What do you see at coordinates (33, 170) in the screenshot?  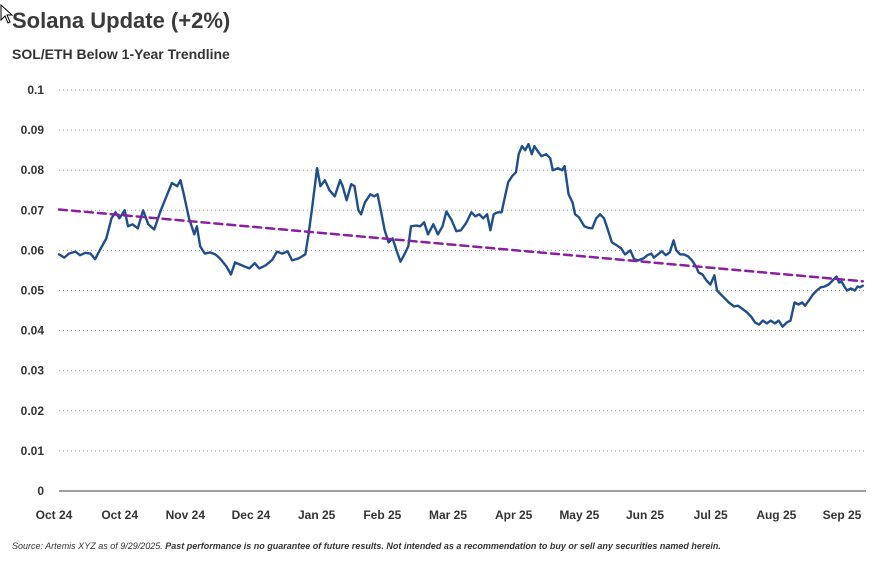 I see `y-tick-label: 0.08` at bounding box center [33, 170].